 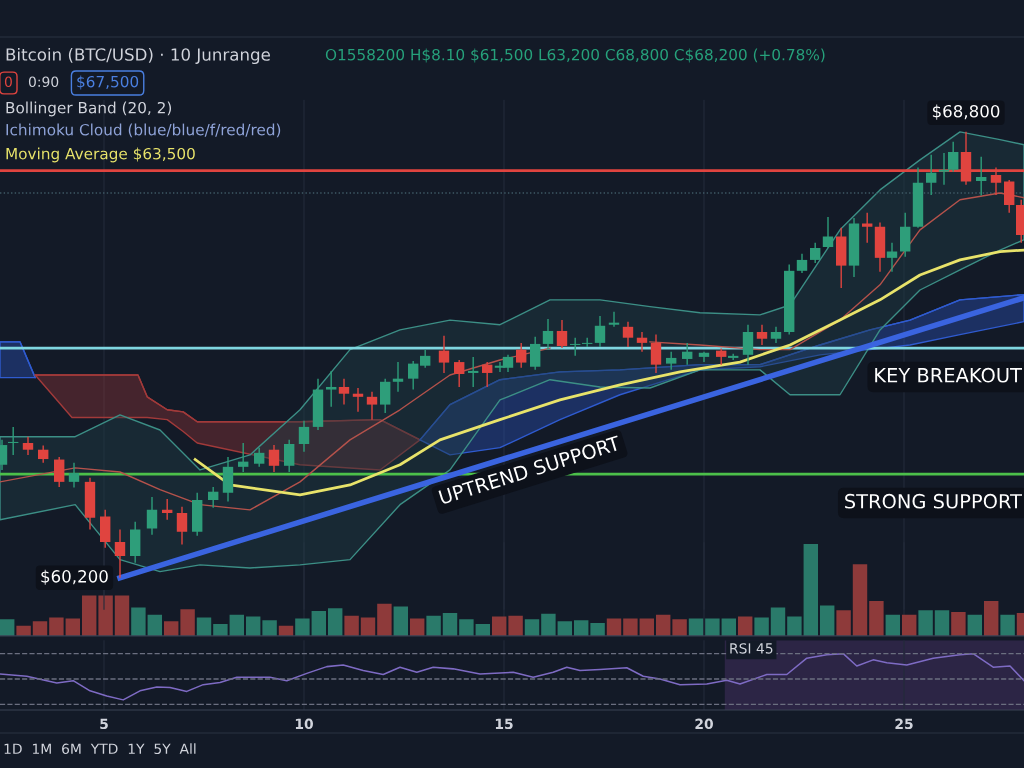 I want to click on text: O1558200 H$8.10 $61,500 L63,200 C68,800 C$68,200 (+0.78%), so click(x=575, y=55).